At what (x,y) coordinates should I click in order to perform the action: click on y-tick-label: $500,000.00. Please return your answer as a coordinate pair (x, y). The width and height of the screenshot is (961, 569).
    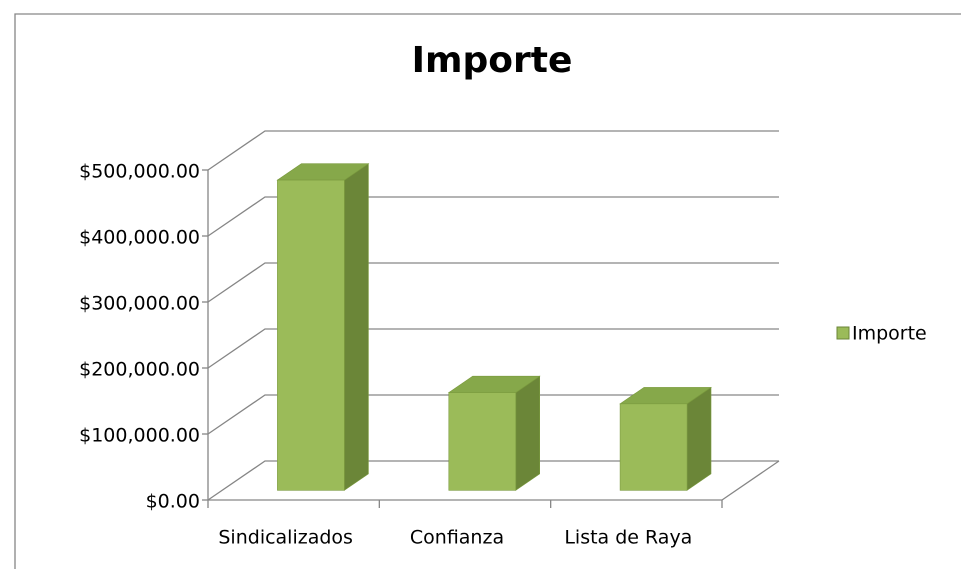
    Looking at the image, I should click on (139, 172).